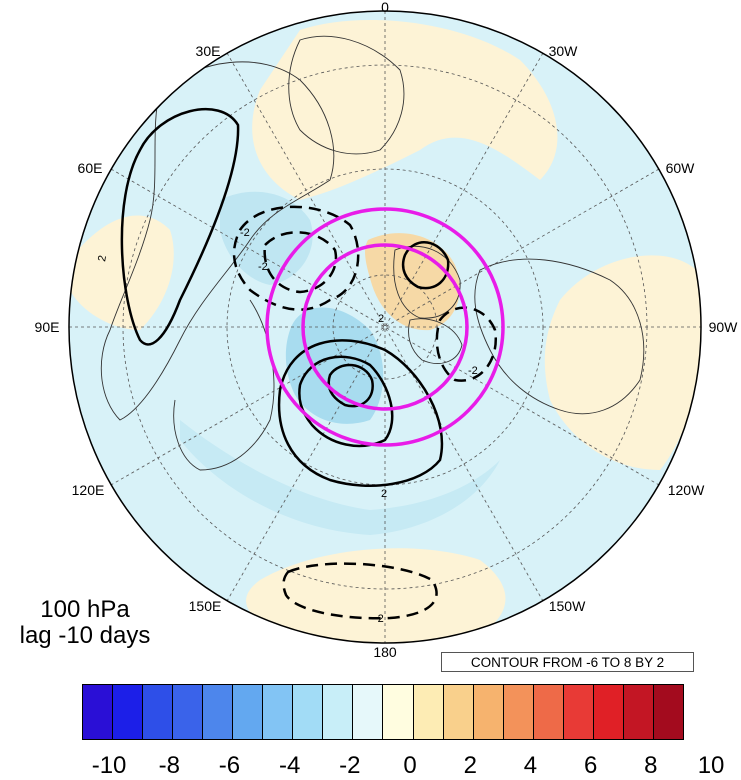 The width and height of the screenshot is (741, 780). What do you see at coordinates (470, 765) in the screenshot?
I see `colorbar-tick-label: 2` at bounding box center [470, 765].